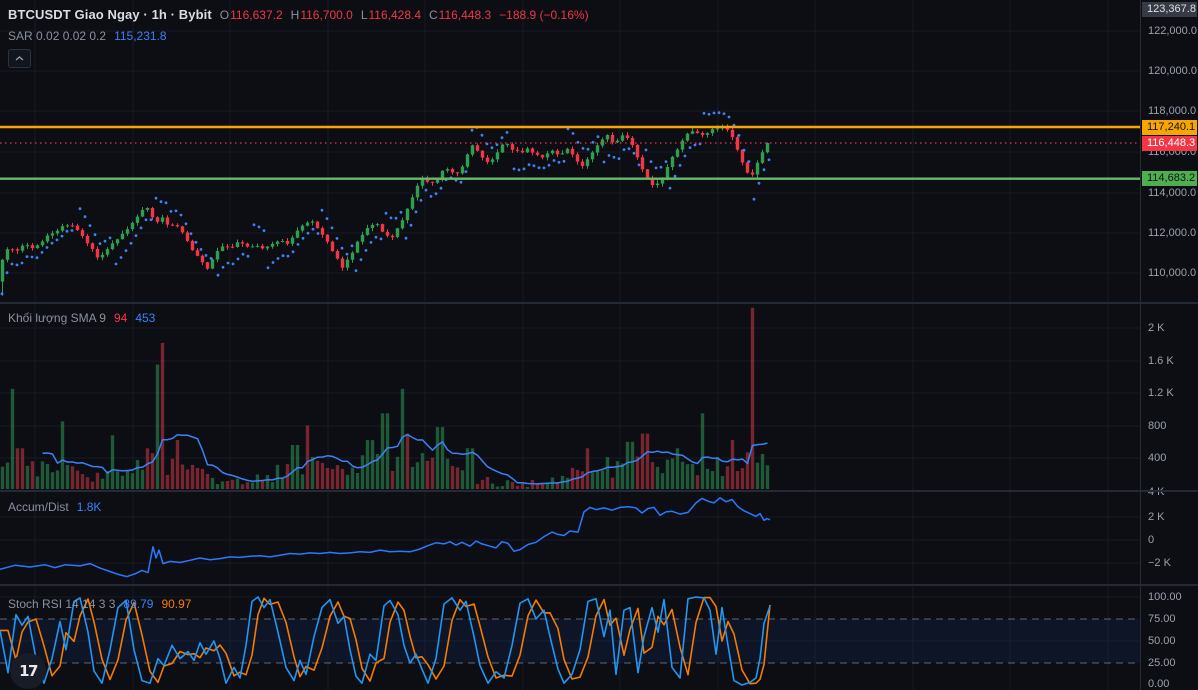  What do you see at coordinates (62, 604) in the screenshot?
I see `stoch-label: Stoch RSI 14 14 3 3` at bounding box center [62, 604].